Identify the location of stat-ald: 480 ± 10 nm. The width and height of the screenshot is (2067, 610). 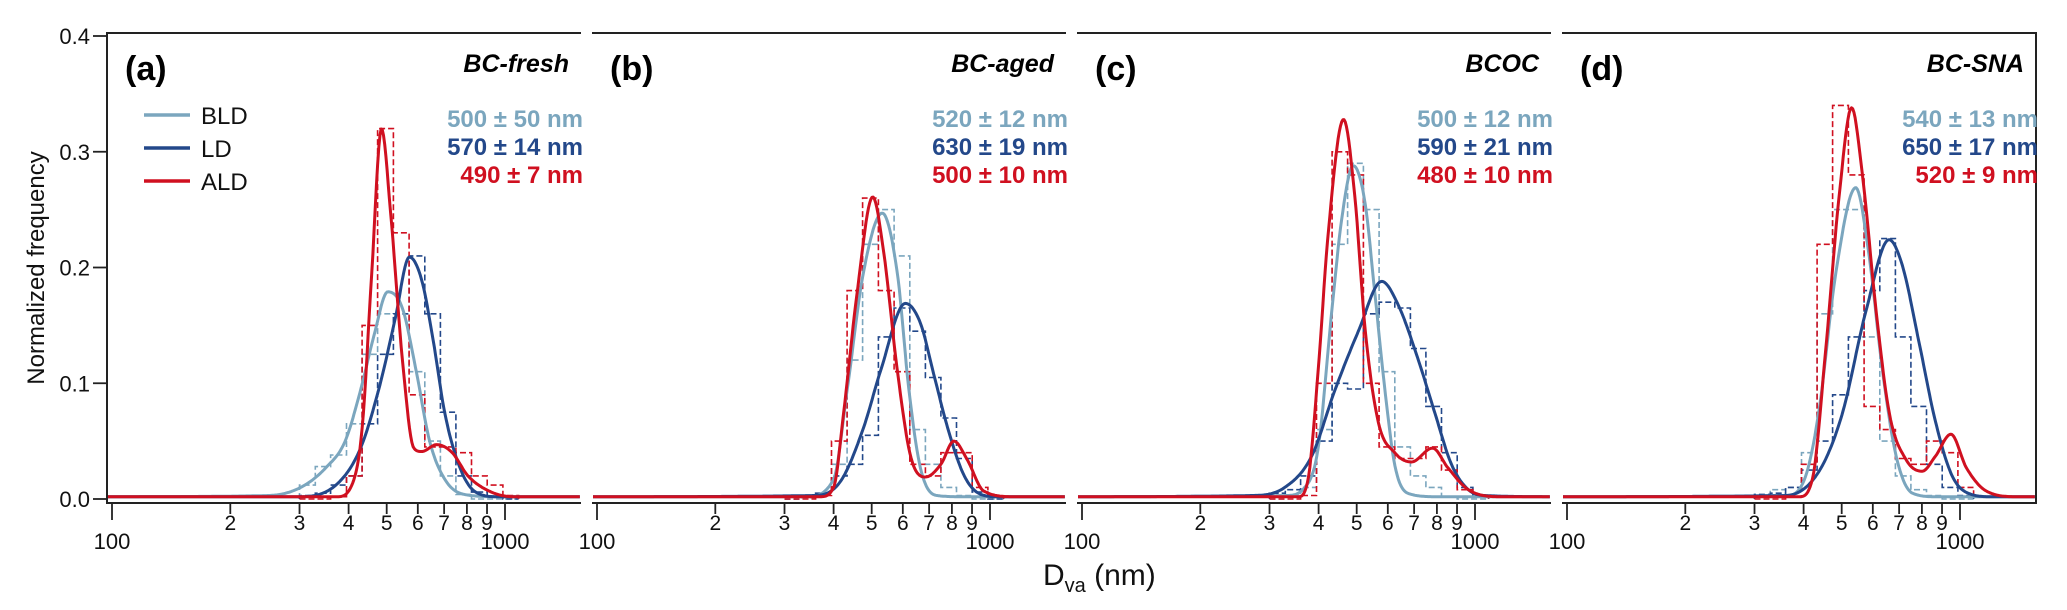
(1485, 175).